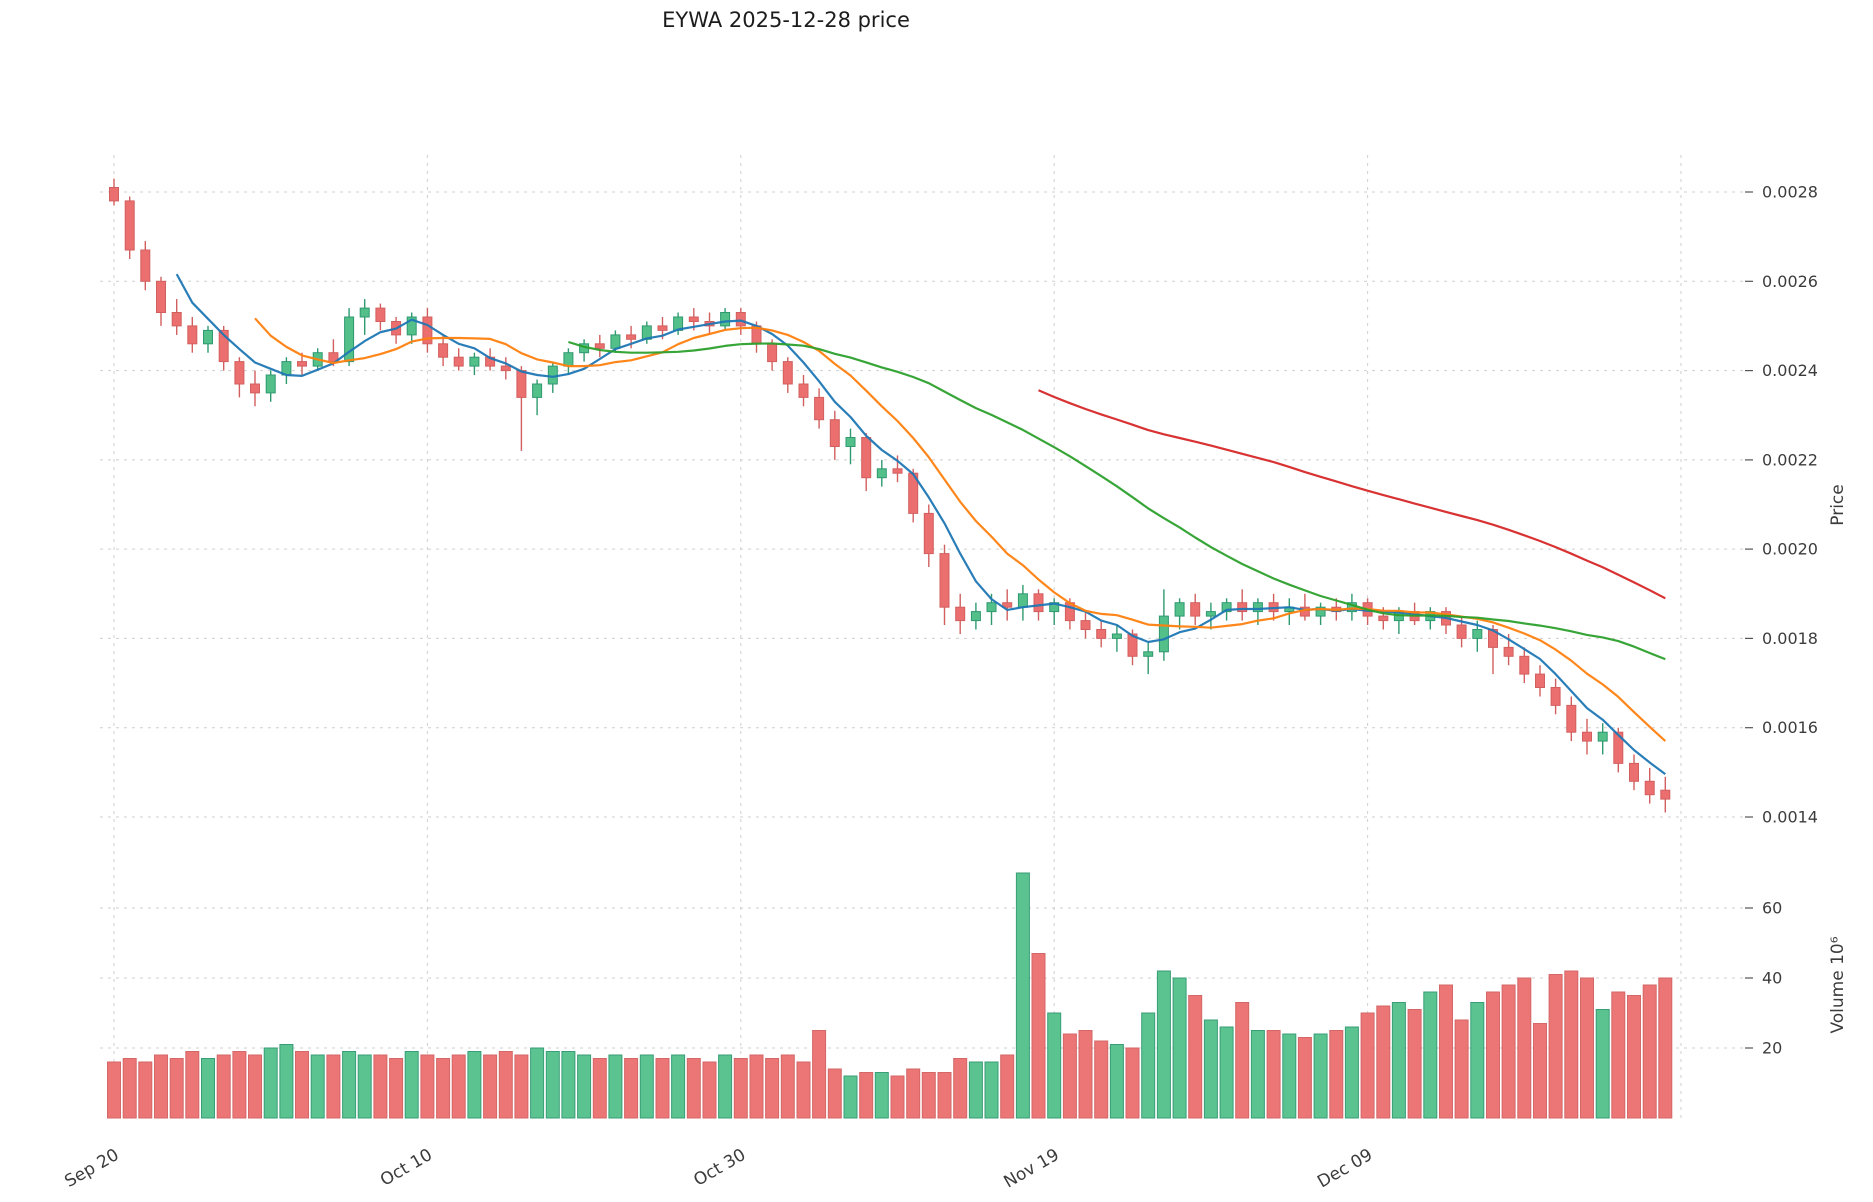 Image resolution: width=1873 pixels, height=1202 pixels. Describe the element at coordinates (1790, 727) in the screenshot. I see `price-tick-label: 0.0016` at that location.